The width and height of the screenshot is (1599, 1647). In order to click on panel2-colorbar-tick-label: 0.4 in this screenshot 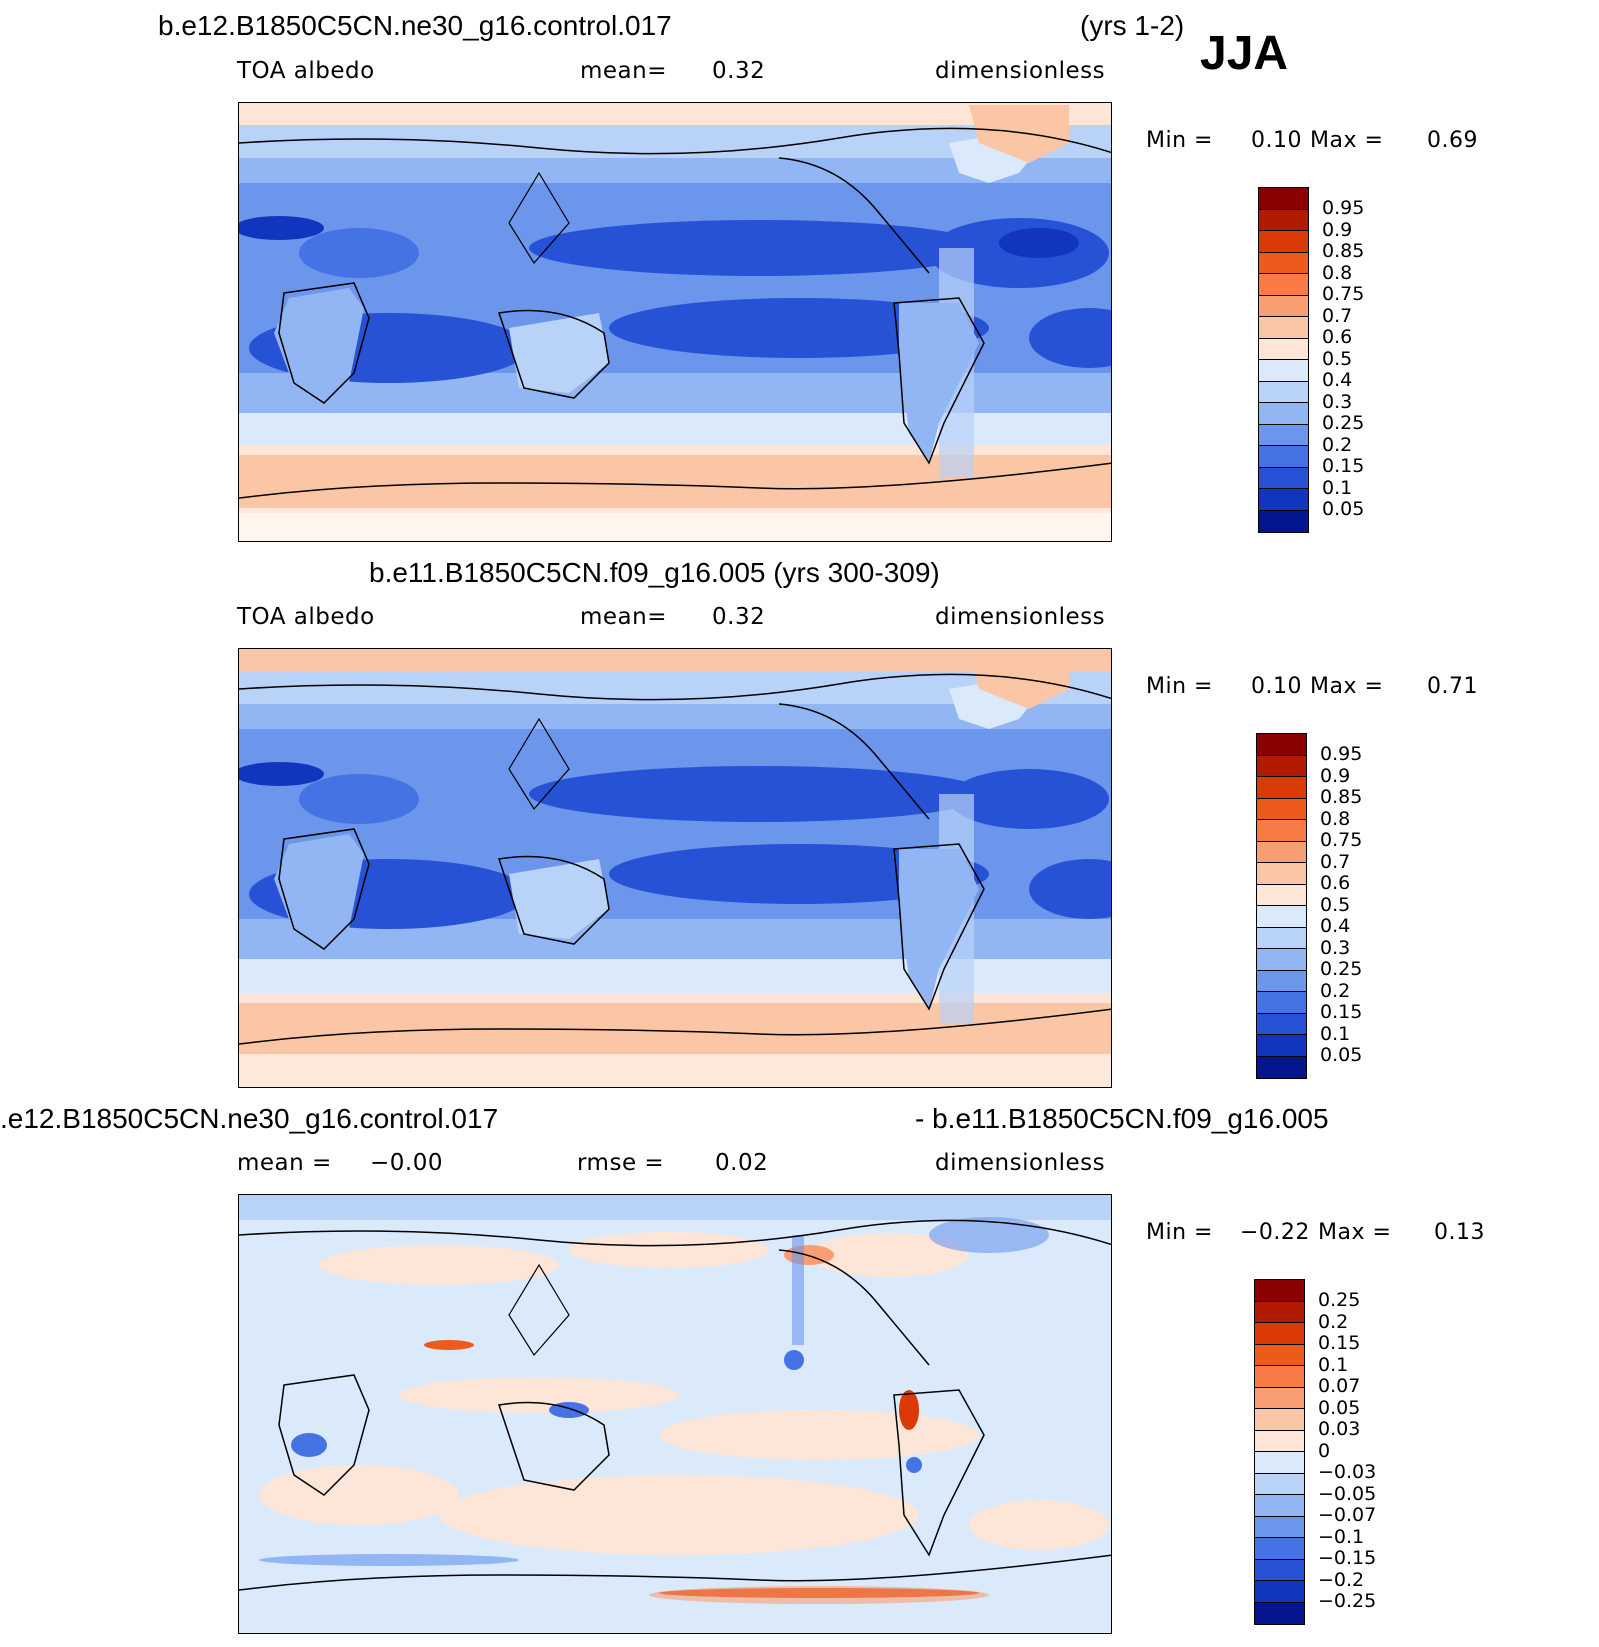, I will do `click(1335, 926)`.